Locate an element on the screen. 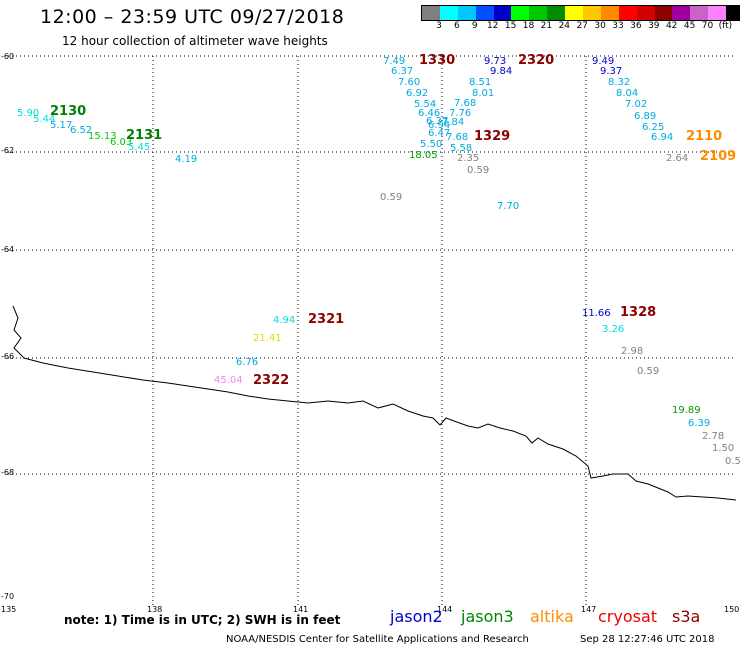  scale-label: 36 is located at coordinates (636, 26).